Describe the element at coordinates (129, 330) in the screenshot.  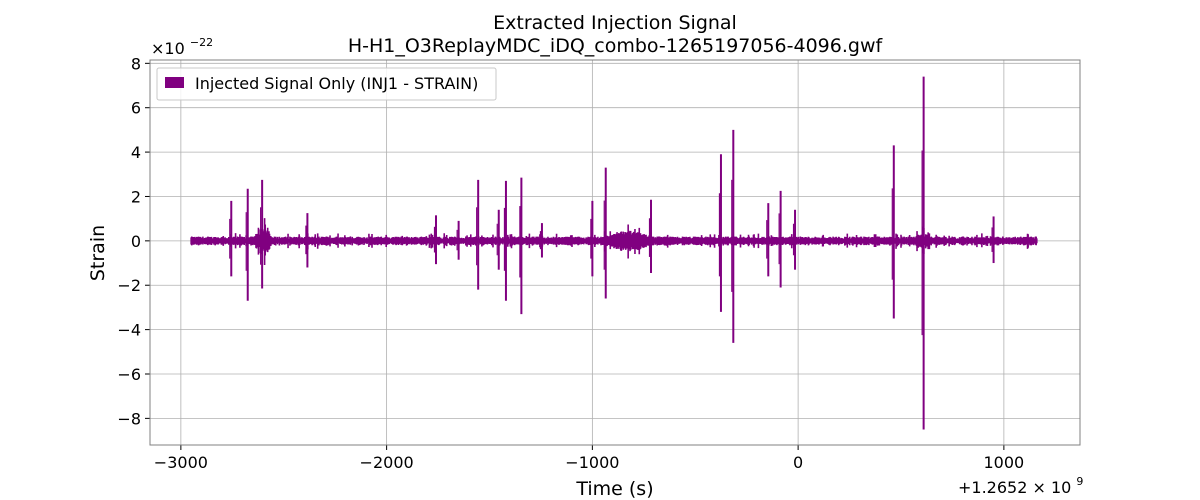
I see `y-tick-label: −4` at that location.